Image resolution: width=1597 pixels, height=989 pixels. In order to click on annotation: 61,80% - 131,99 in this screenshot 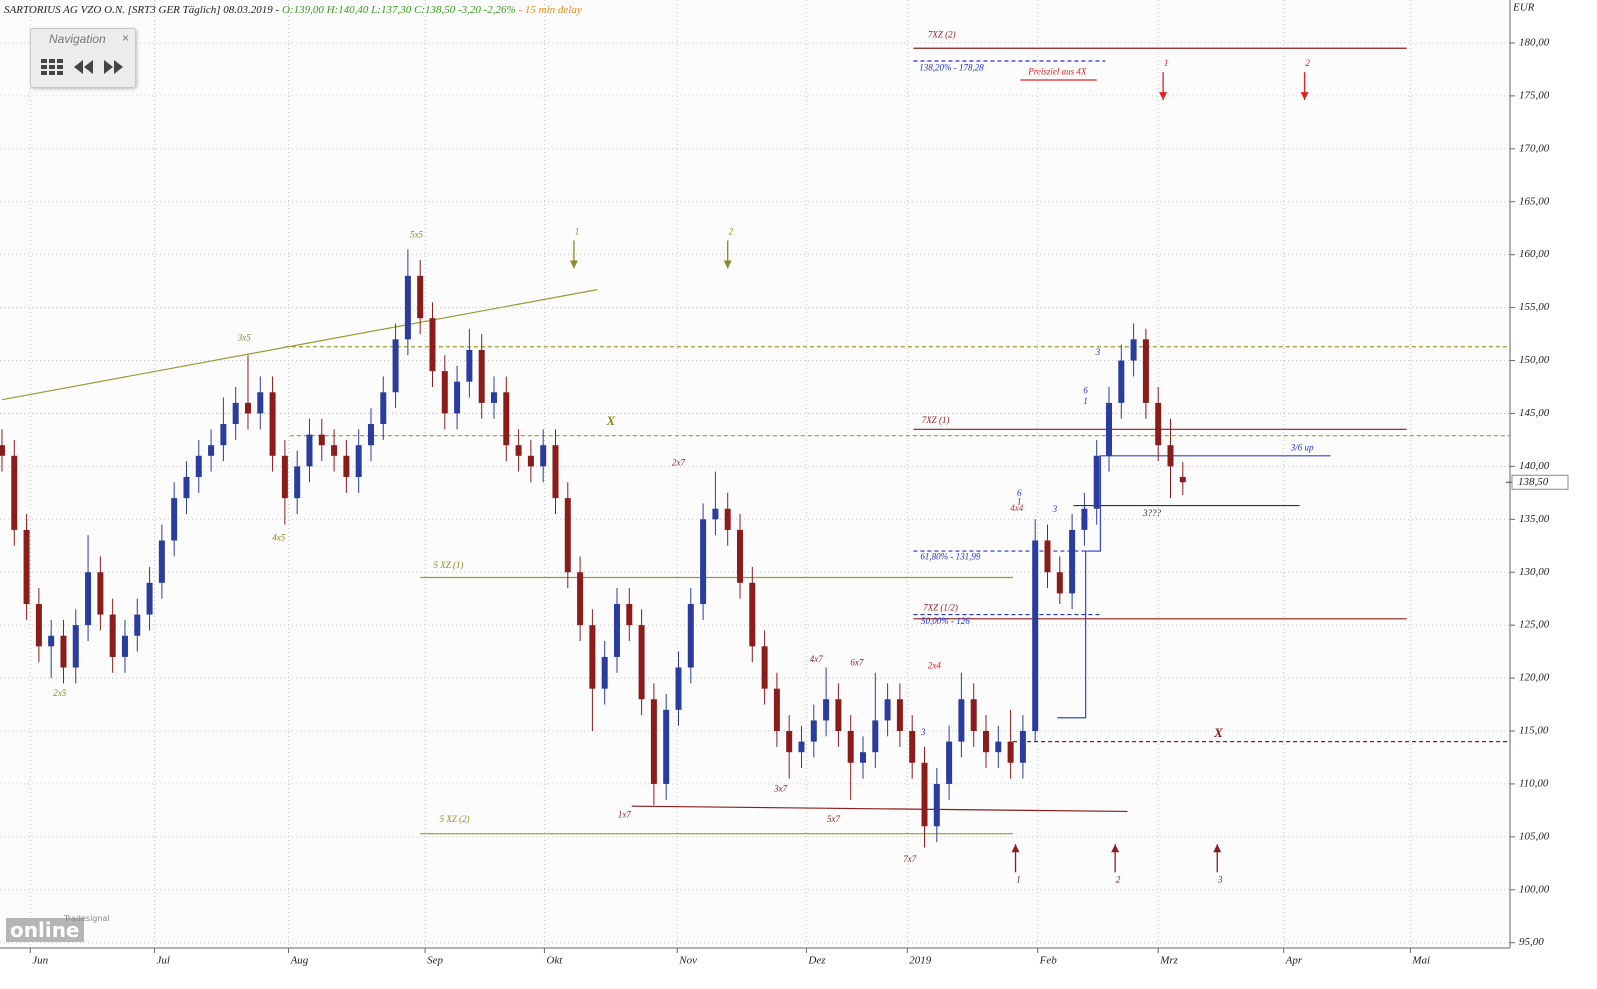, I will do `click(950, 556)`.